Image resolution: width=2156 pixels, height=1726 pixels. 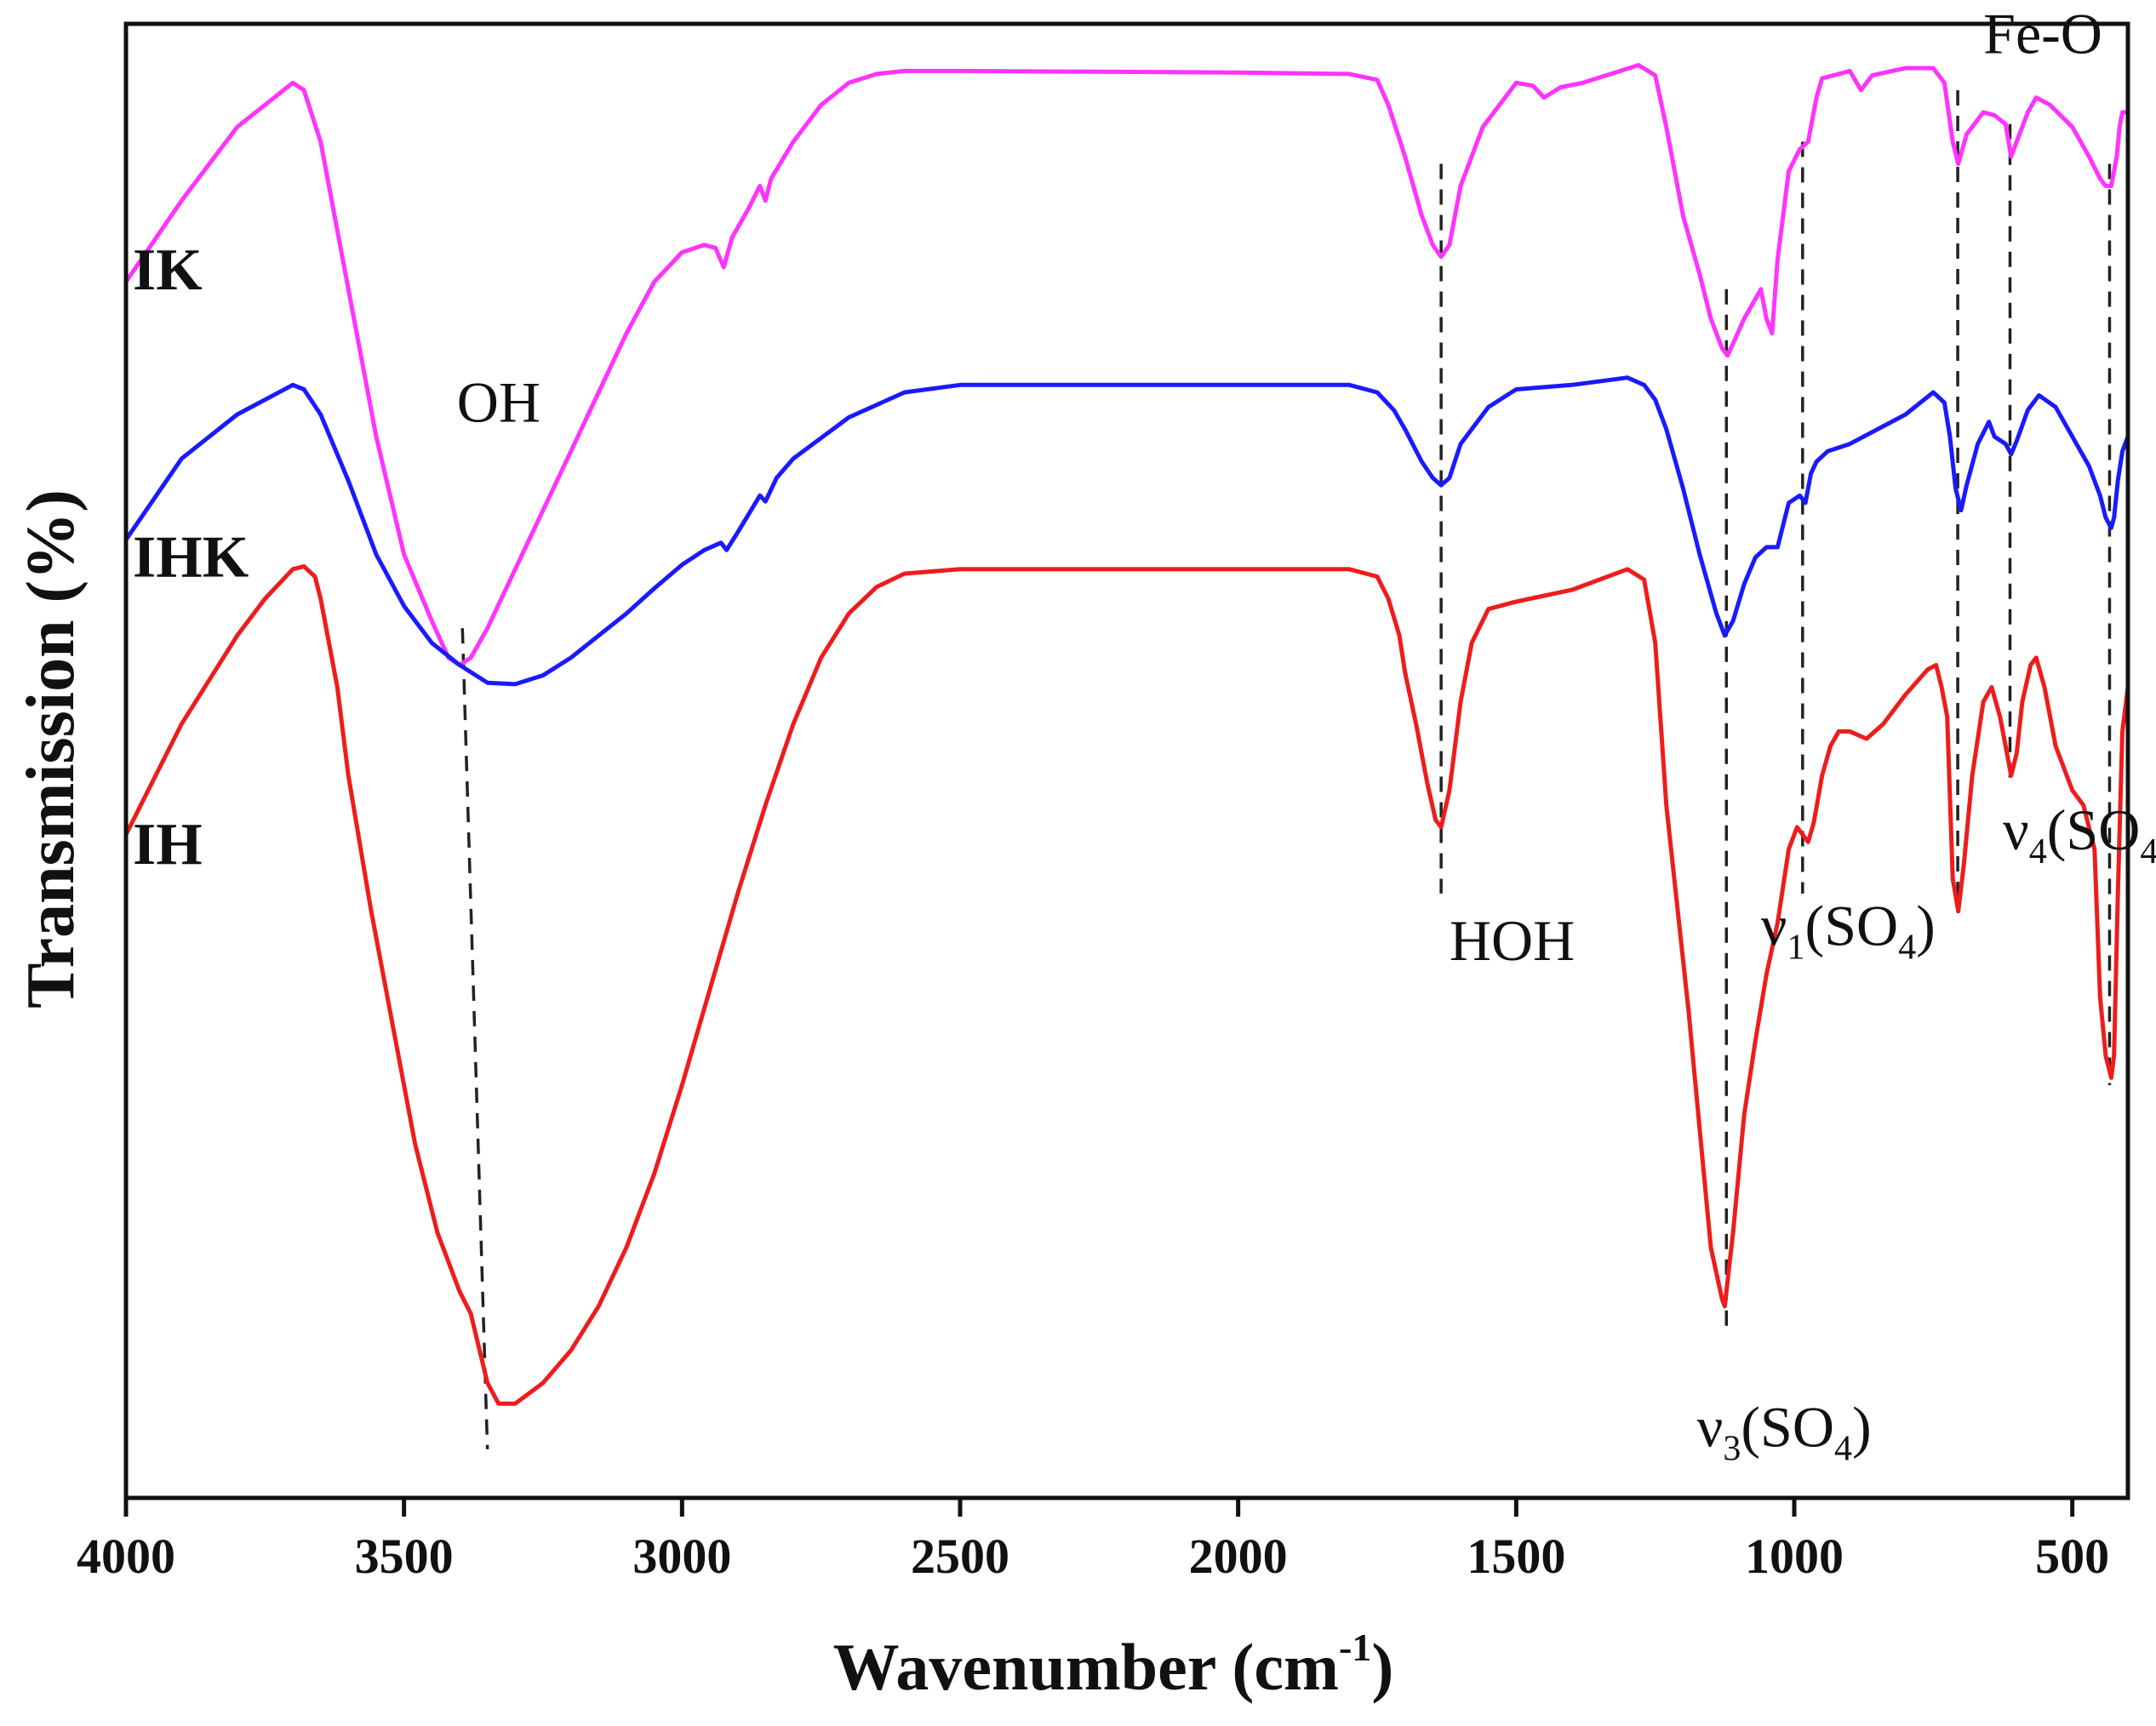 What do you see at coordinates (1512, 941) in the screenshot?
I see `annotation-hoh: HOH` at bounding box center [1512, 941].